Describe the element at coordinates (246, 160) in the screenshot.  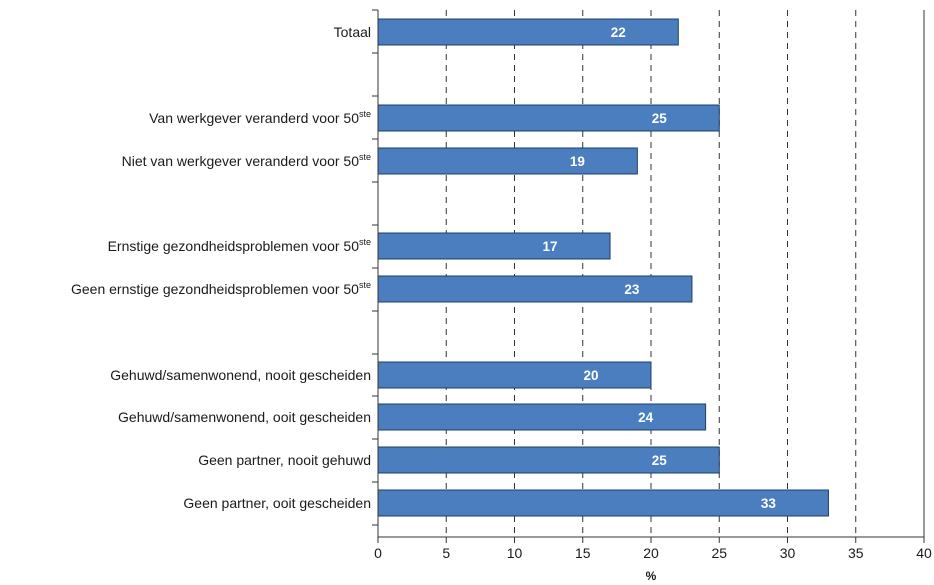
I see `category-label: Niet van werkgever veranderd voor 50ste` at that location.